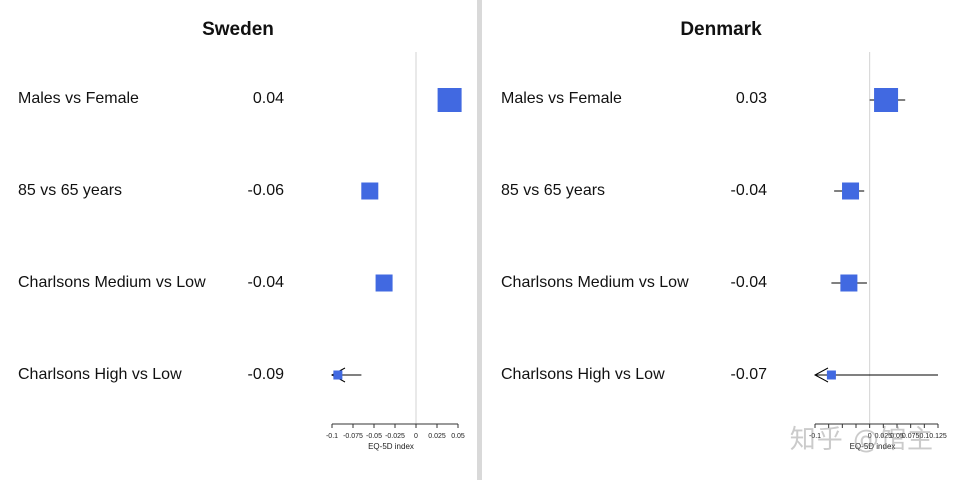 Image resolution: width=960 pixels, height=480 pixels. I want to click on x-tick-label: -0.075, so click(353, 436).